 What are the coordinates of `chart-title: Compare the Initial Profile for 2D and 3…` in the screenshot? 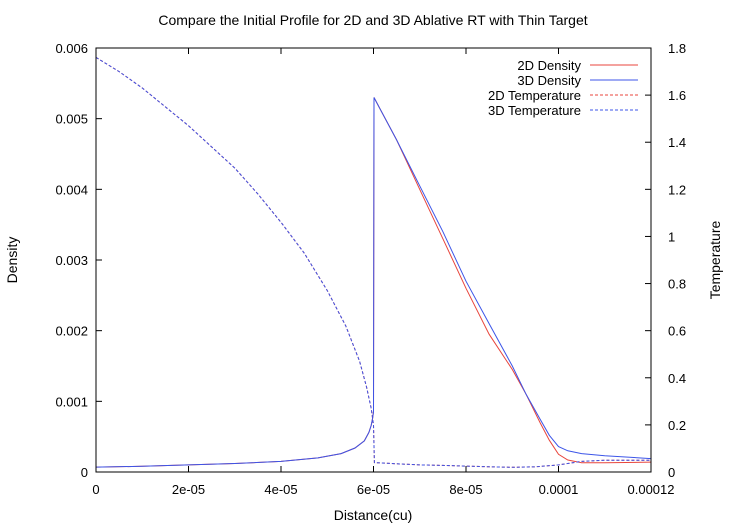 It's located at (372, 20).